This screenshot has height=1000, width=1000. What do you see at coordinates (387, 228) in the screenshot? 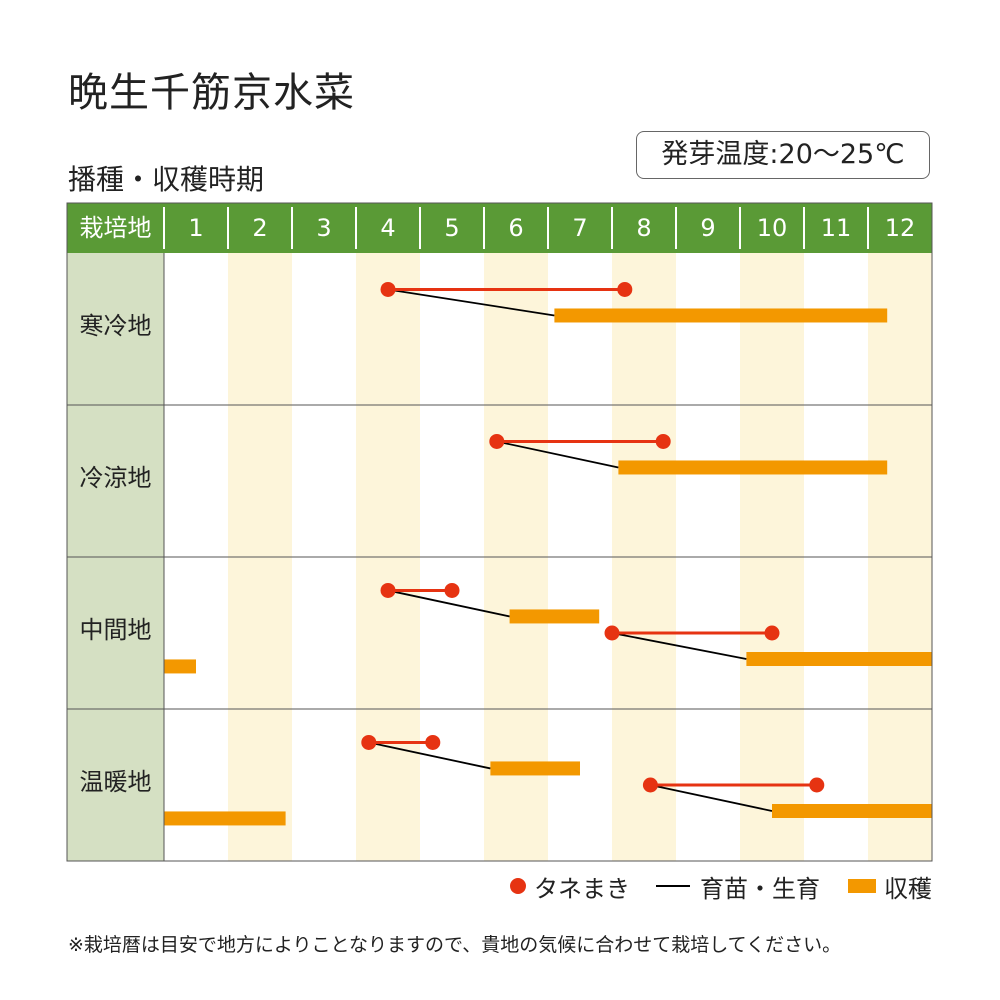
I see `month-label: 4` at bounding box center [387, 228].